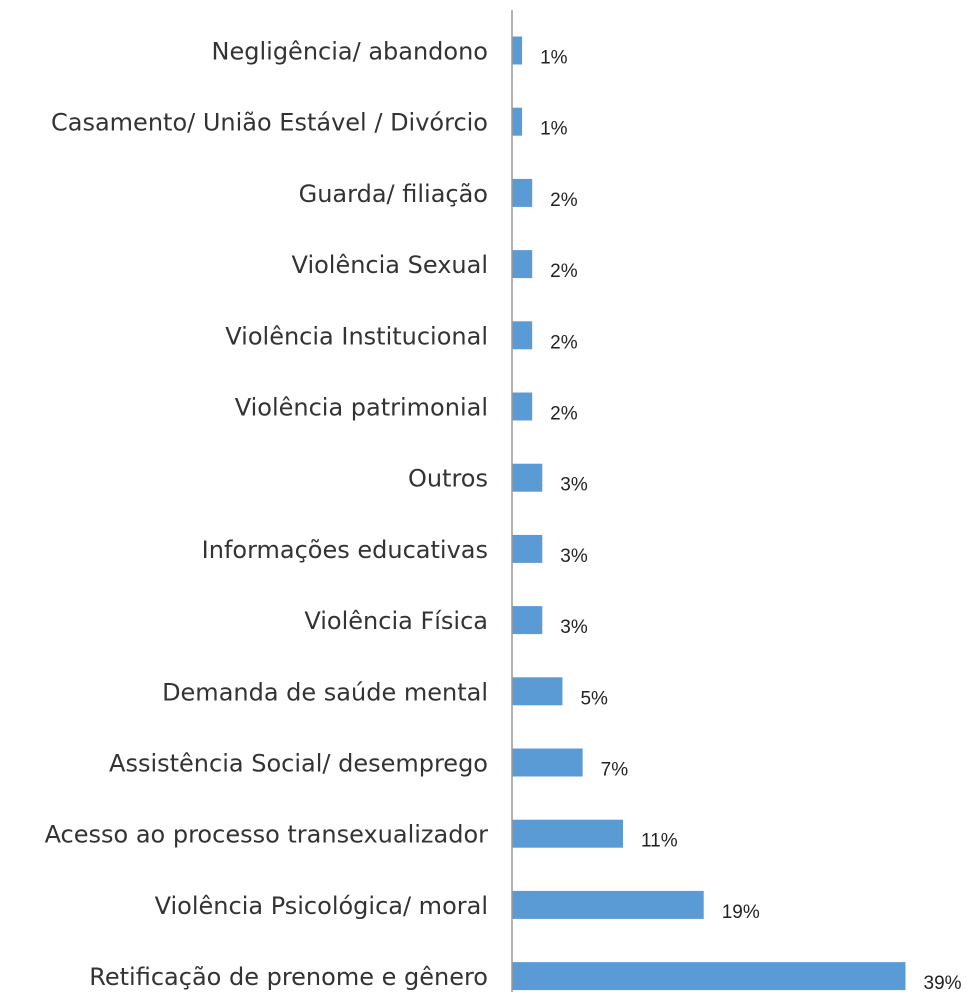  Describe the element at coordinates (325, 692) in the screenshot. I see `category-label: Demanda de saúde mental` at that location.